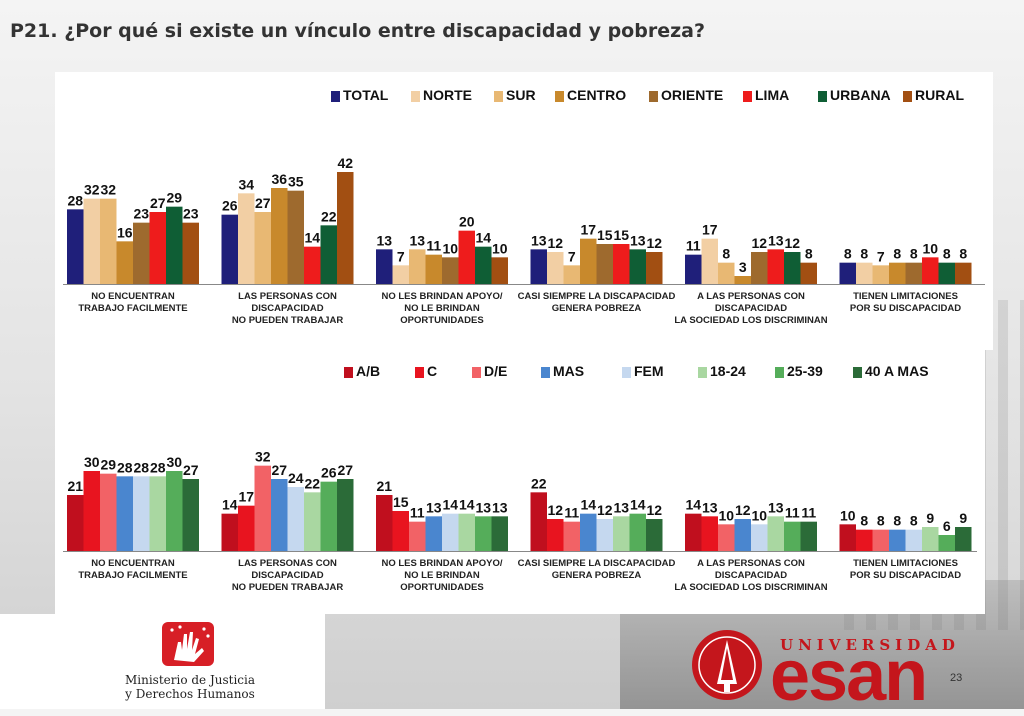 Image resolution: width=1024 pixels, height=716 pixels. What do you see at coordinates (384, 486) in the screenshot?
I see `data-label: 21` at bounding box center [384, 486].